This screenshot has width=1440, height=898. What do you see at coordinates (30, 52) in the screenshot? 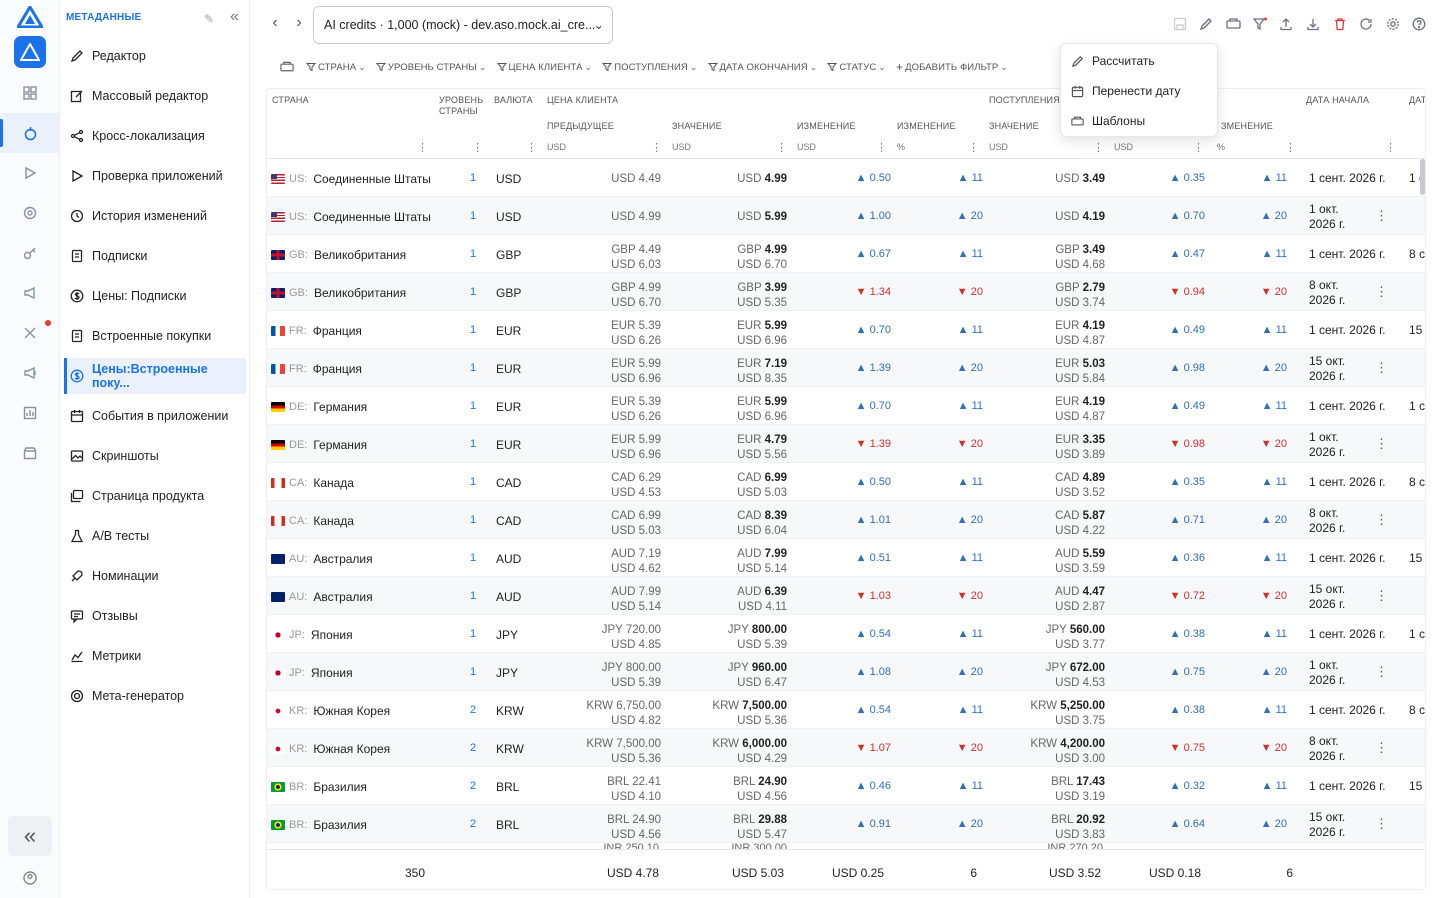
I see `current-app-icon` at bounding box center [30, 52].